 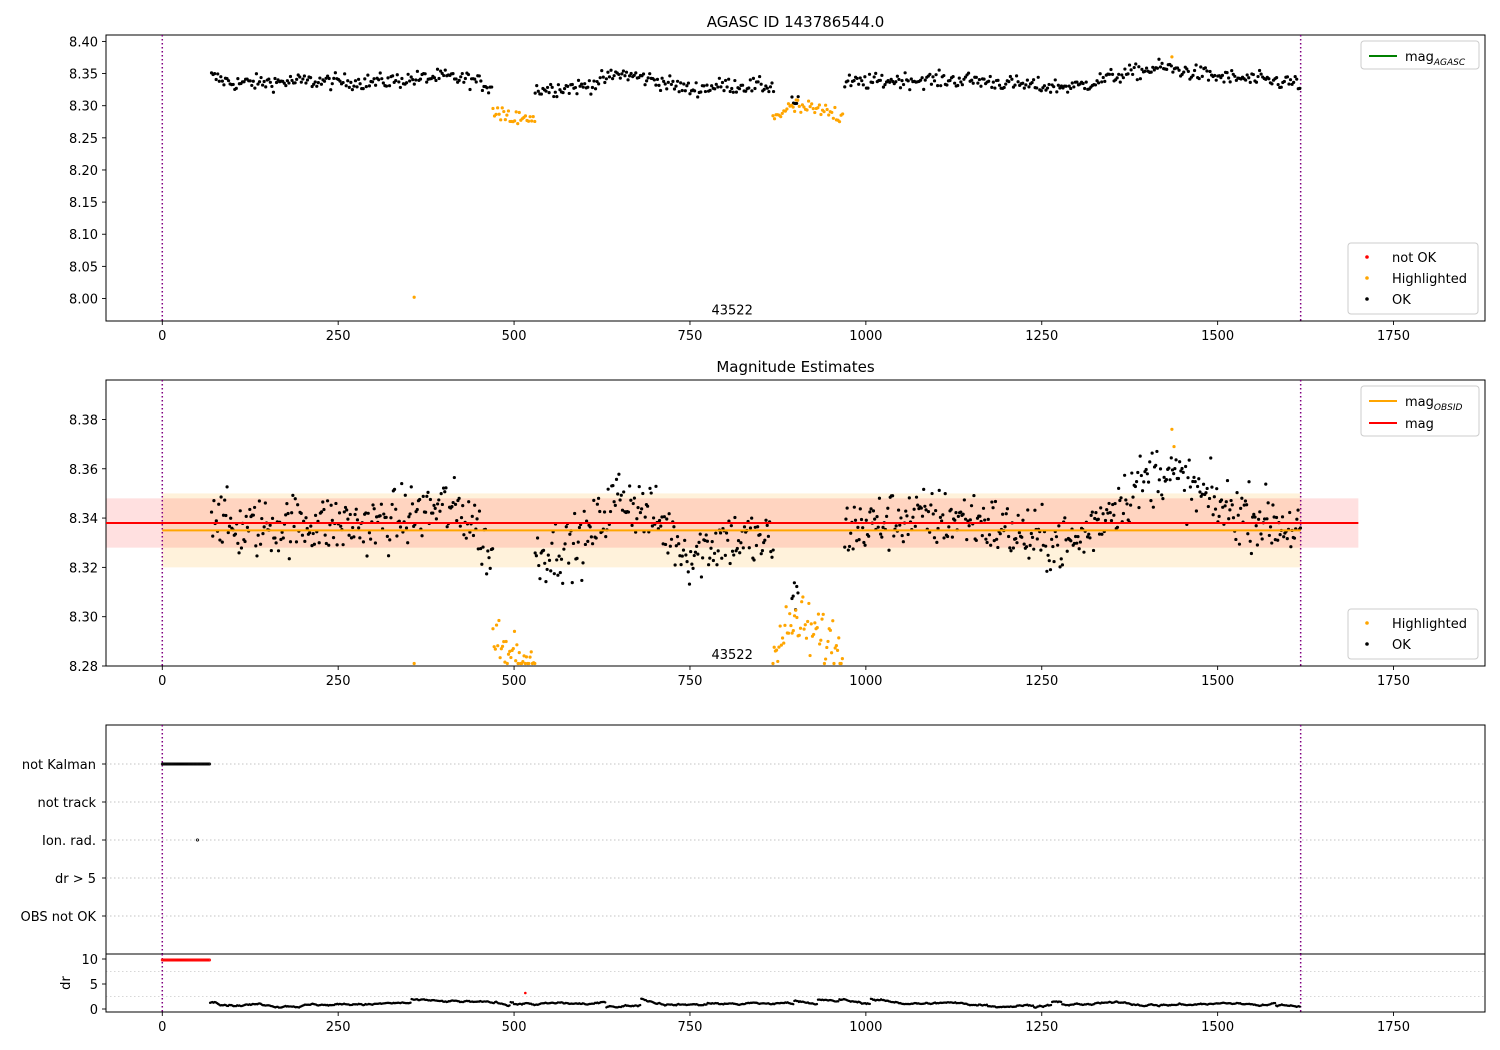 What do you see at coordinates (83, 267) in the screenshot?
I see `y-tick-label: 8.05` at bounding box center [83, 267].